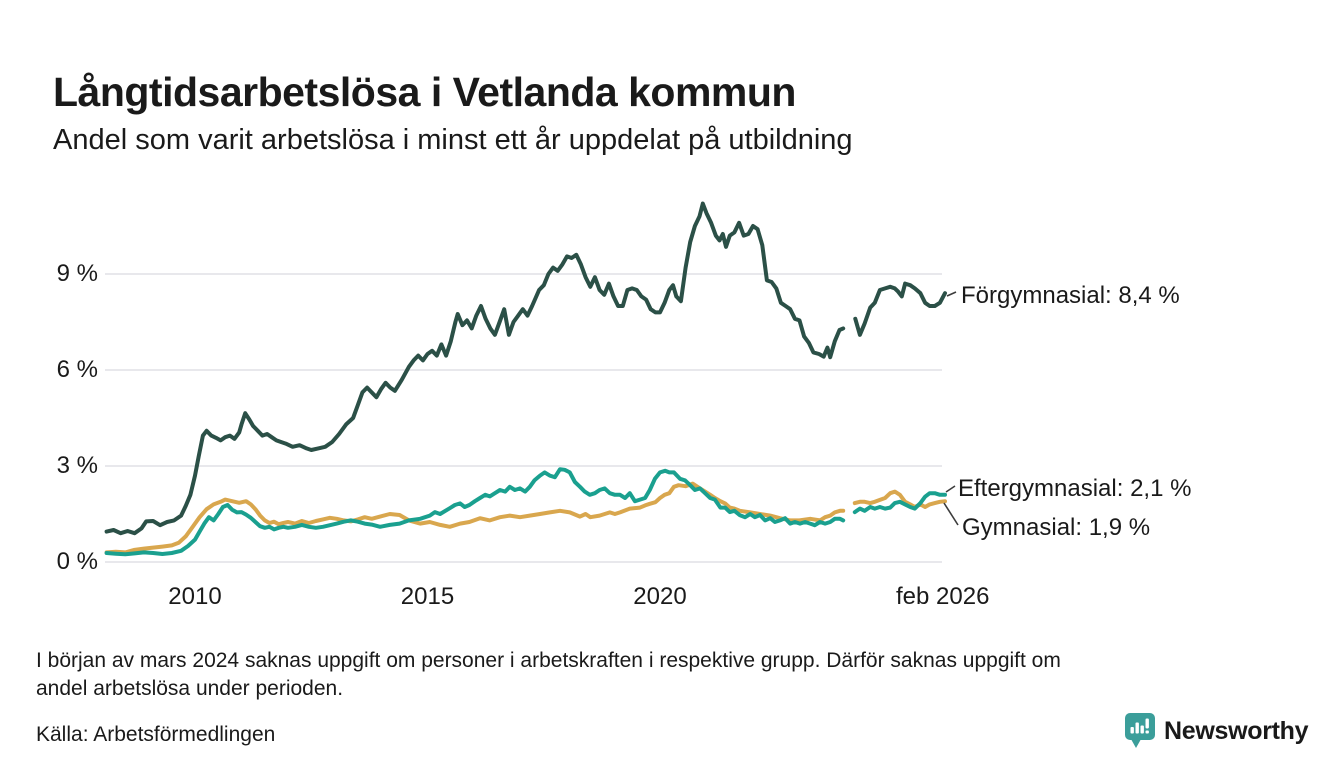  What do you see at coordinates (77, 273) in the screenshot?
I see `y-axis-tick-label: 9 %` at bounding box center [77, 273].